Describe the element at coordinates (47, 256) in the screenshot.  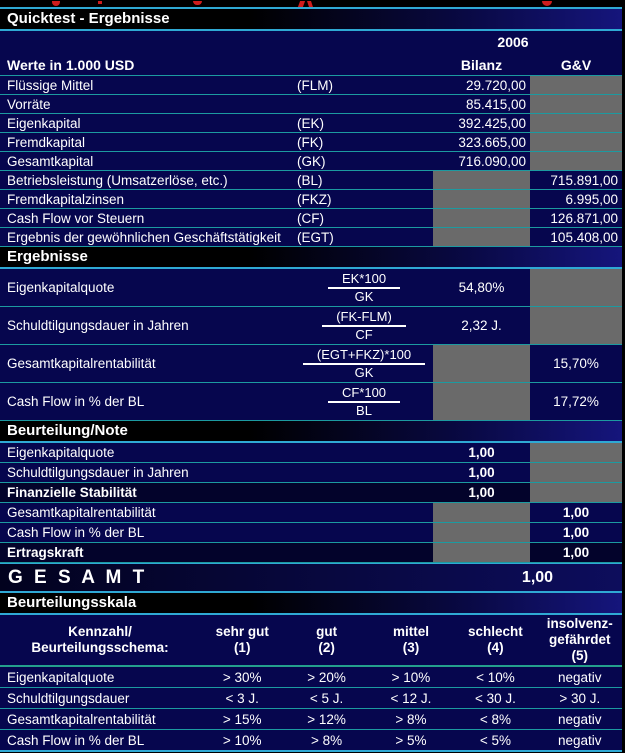
I see `section-title: Ergebnisse` at that location.